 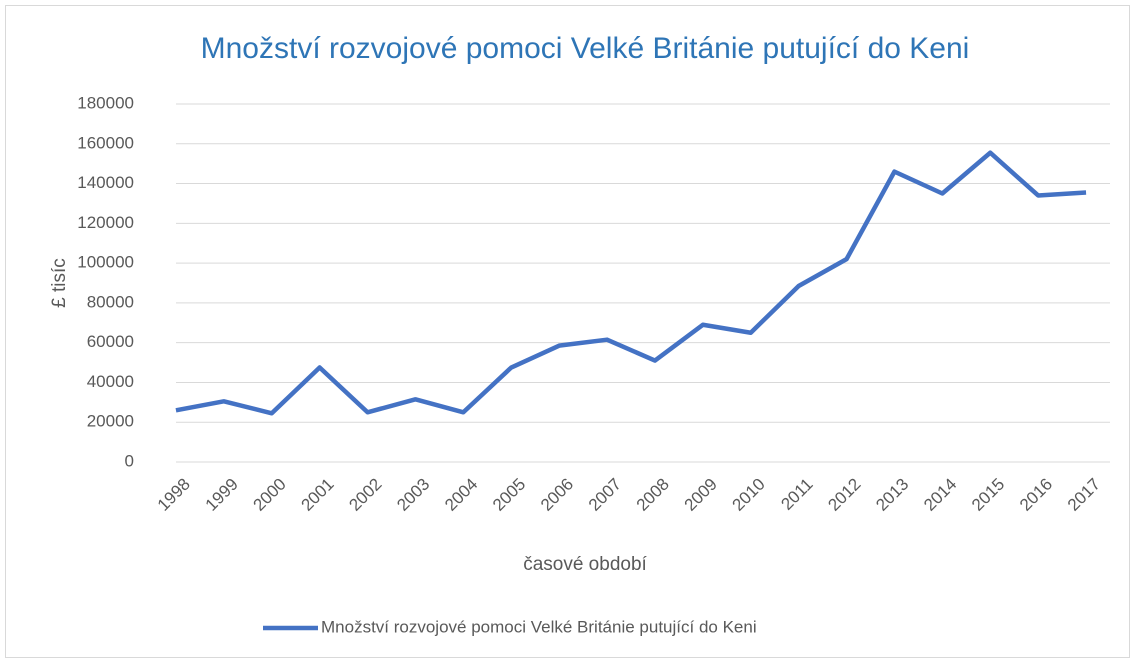 I want to click on y-tick-label: 180000, so click(x=105, y=102).